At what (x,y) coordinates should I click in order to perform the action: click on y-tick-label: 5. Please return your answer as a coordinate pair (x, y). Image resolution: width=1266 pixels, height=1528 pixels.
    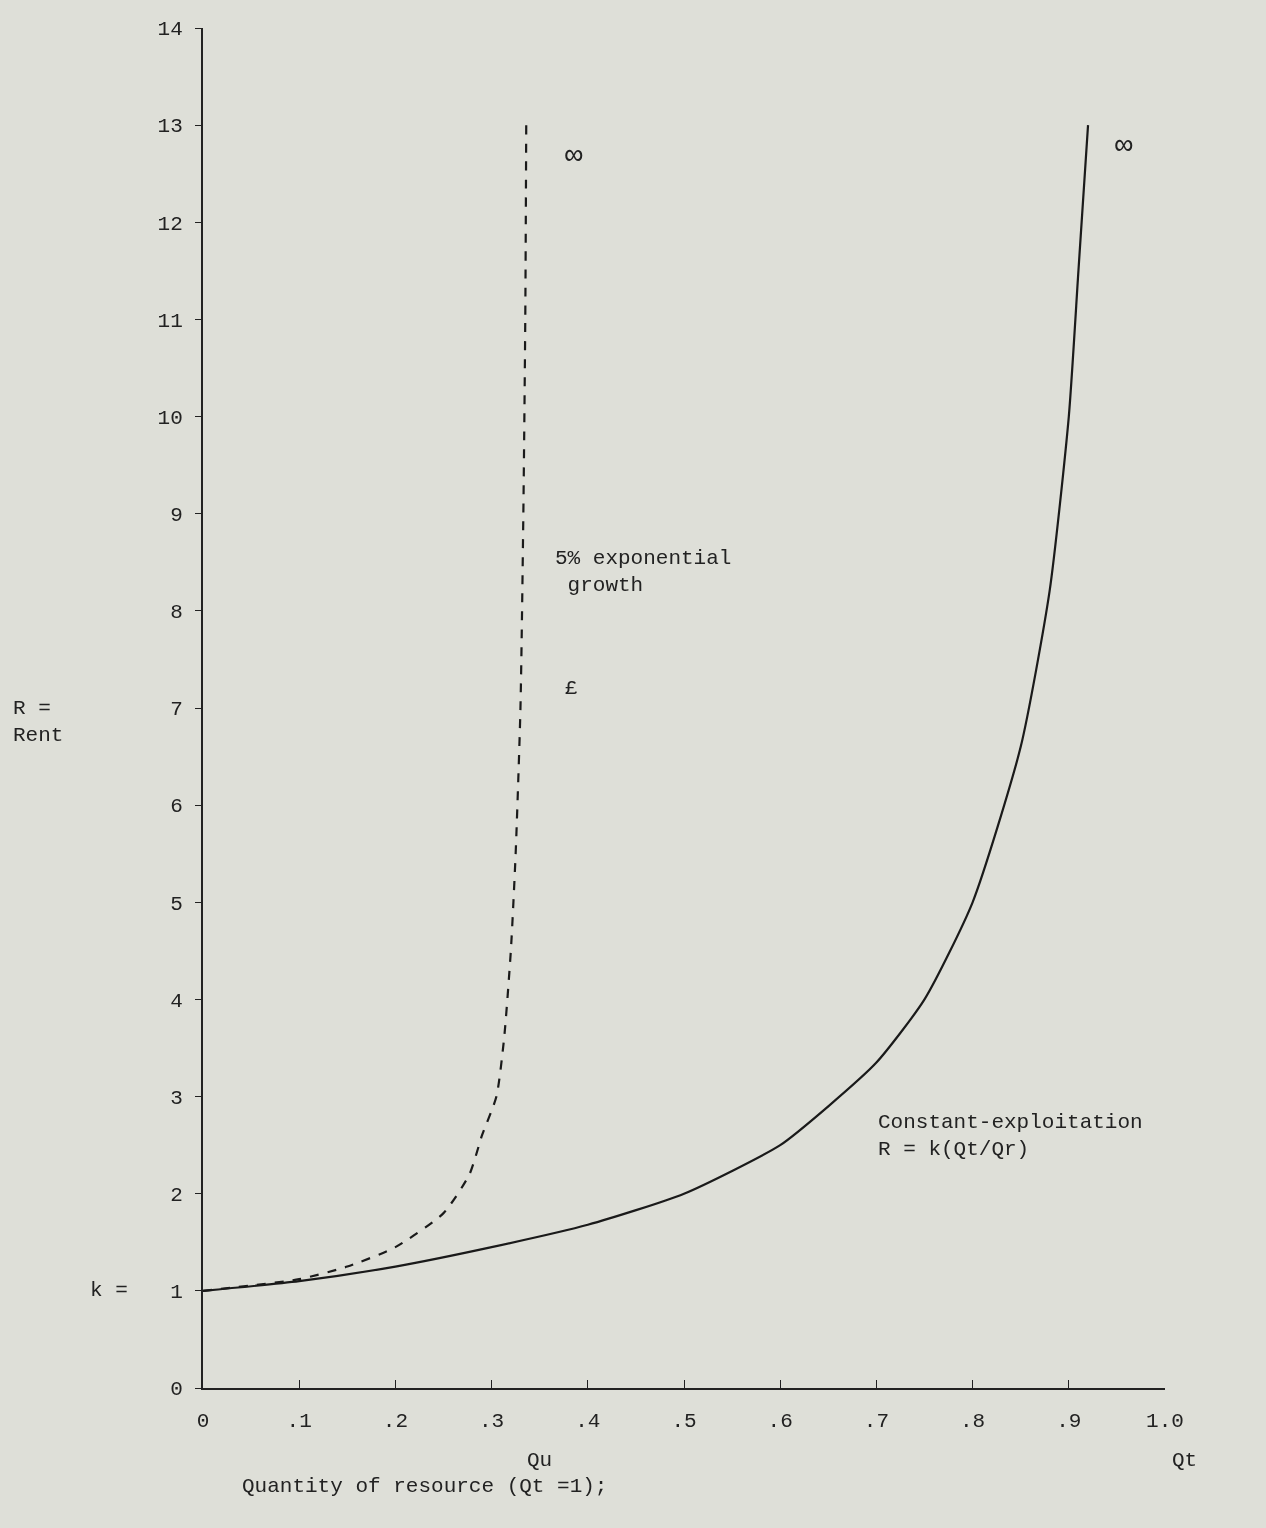
    Looking at the image, I should click on (176, 904).